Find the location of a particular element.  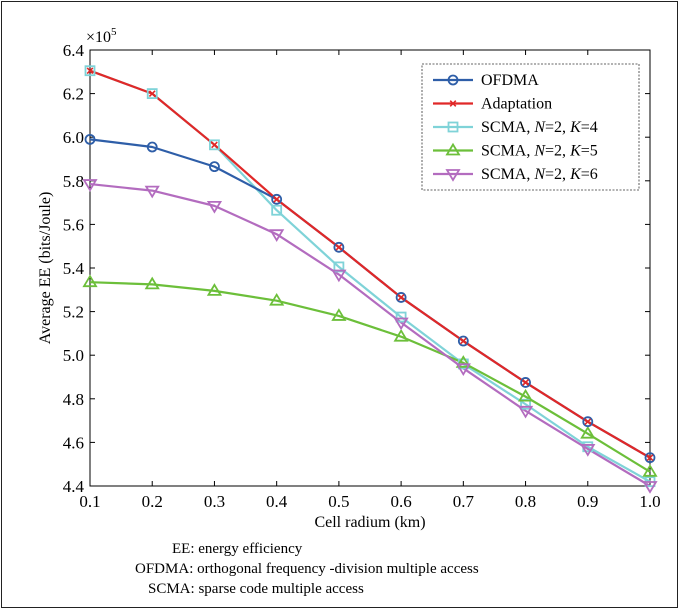

y-axis-label: Average EE (bits/Joule) is located at coordinates (45, 268).